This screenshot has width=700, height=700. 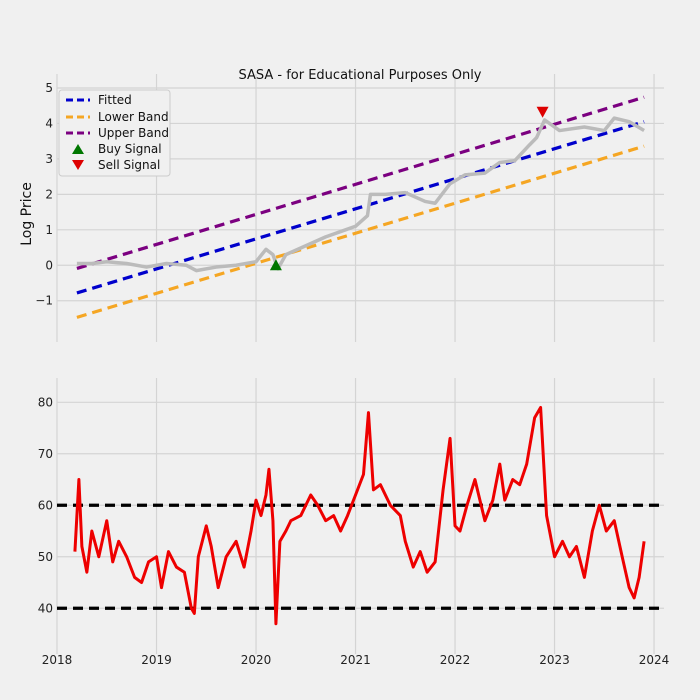 I want to click on legend-sell-signal-label: Sell Signal, so click(x=129, y=165).